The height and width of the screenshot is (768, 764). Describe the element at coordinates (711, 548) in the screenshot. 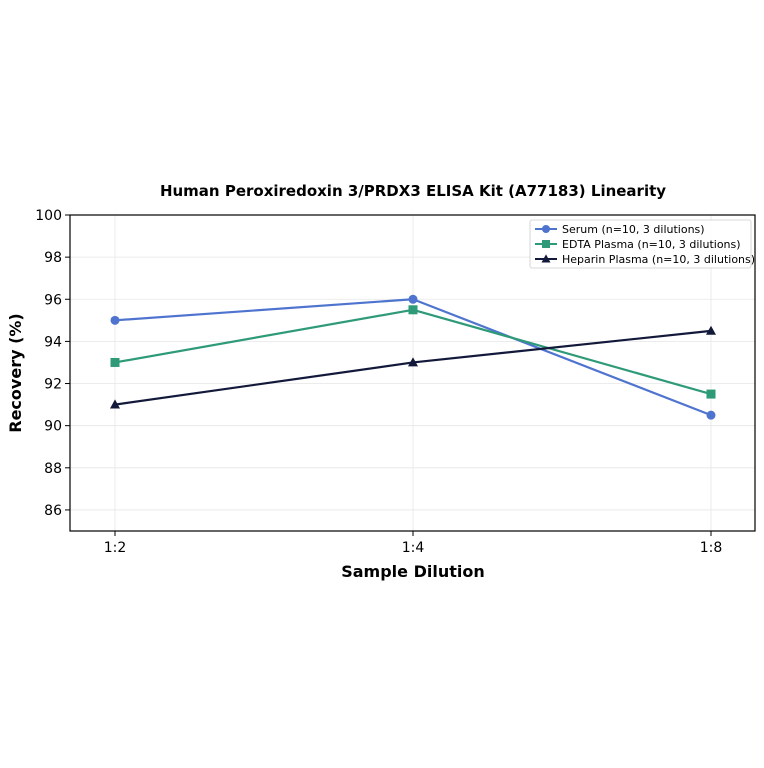

I see `x-tick-label: 1:8` at that location.